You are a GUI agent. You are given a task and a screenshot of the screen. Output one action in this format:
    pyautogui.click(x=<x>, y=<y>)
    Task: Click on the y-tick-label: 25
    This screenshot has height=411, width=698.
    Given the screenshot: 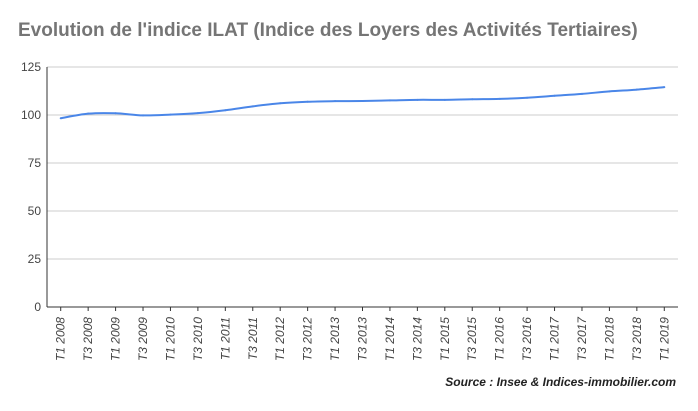 What is the action you would take?
    pyautogui.click(x=35, y=259)
    